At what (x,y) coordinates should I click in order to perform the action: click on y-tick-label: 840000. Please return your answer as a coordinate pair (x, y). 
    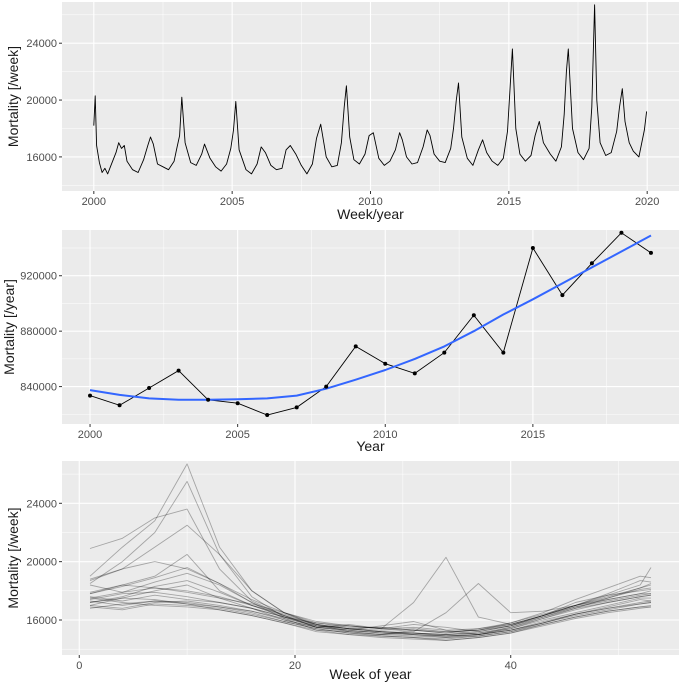
    Looking at the image, I should click on (38, 388).